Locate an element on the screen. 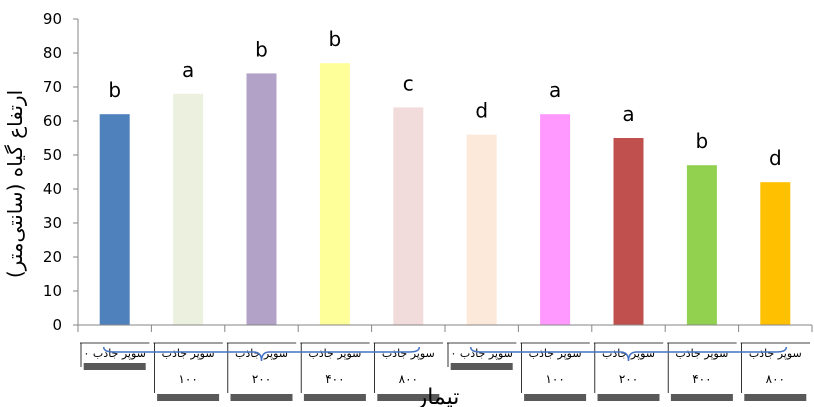 This screenshot has height=407, width=814. y-tick-label: 20 is located at coordinates (52, 257).